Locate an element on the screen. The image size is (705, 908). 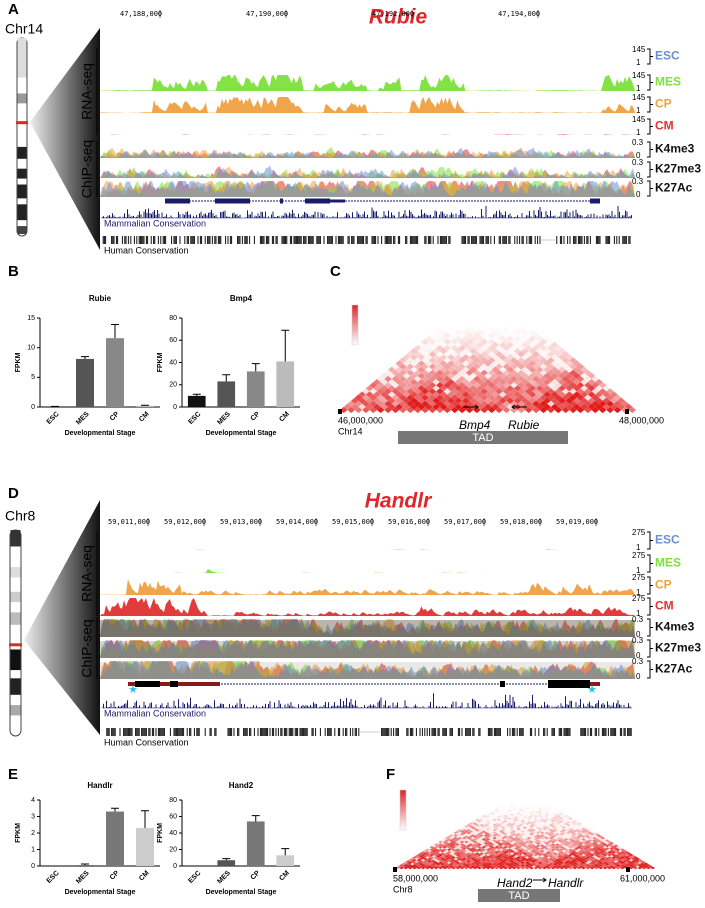
panel-label: D is located at coordinates (13, 493).